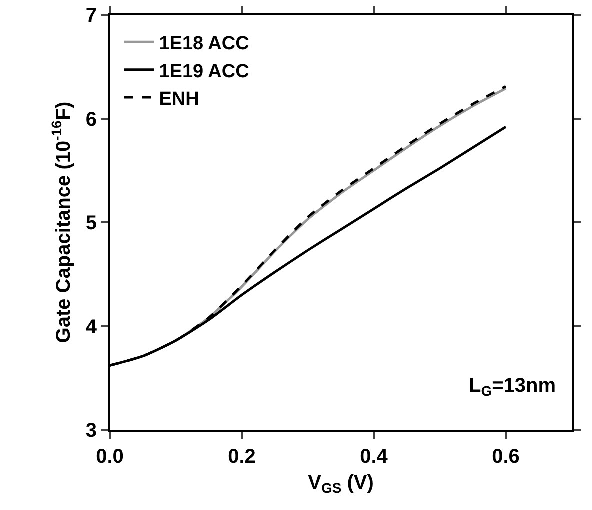  What do you see at coordinates (179, 99) in the screenshot?
I see `legend-label: ENH` at bounding box center [179, 99].